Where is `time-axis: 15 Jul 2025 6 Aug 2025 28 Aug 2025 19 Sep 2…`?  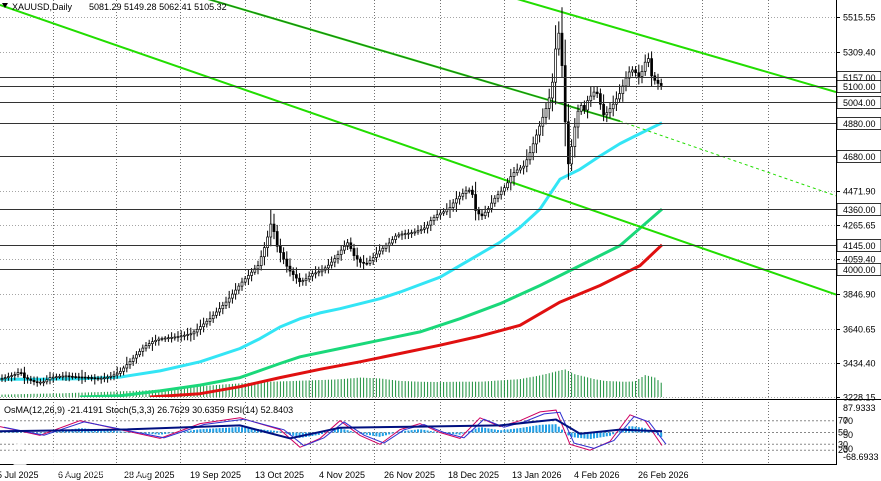 time-axis: 15 Jul 2025 6 Aug 2025 28 Aug 2025 19 Sep 2… is located at coordinates (344, 475).